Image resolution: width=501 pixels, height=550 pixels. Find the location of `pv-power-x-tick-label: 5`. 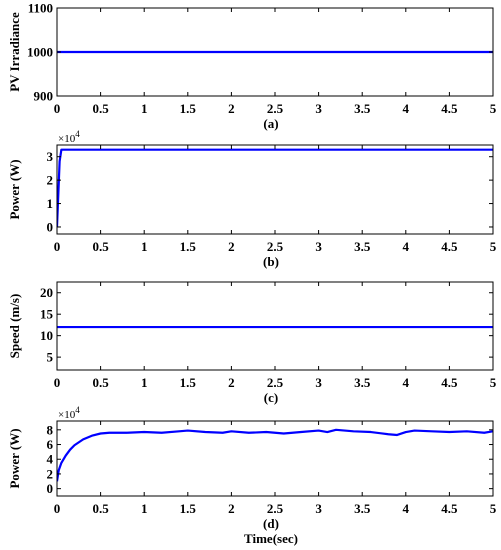

pv-power-x-tick-label: 5 is located at coordinates (493, 246).